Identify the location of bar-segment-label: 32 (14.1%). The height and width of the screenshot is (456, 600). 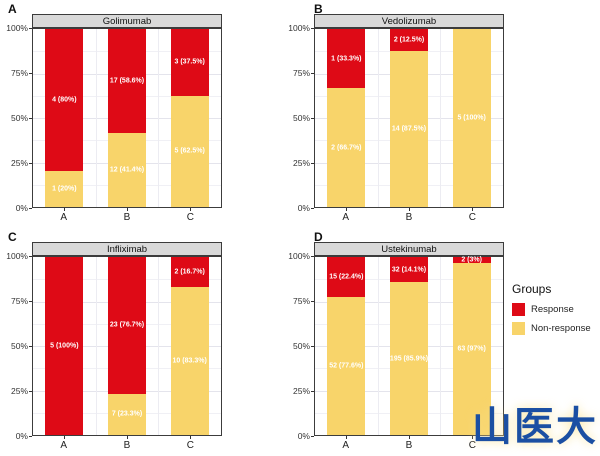
(409, 270).